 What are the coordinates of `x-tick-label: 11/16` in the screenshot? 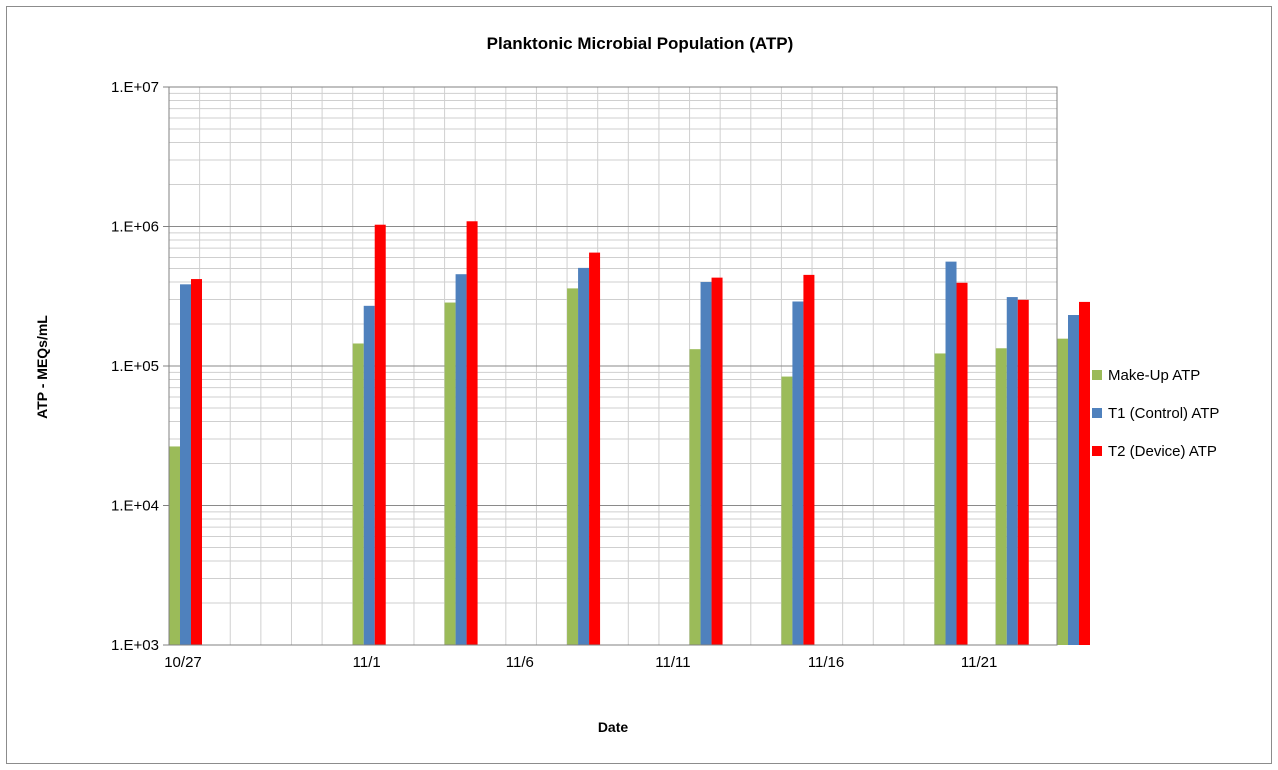 It's located at (826, 662).